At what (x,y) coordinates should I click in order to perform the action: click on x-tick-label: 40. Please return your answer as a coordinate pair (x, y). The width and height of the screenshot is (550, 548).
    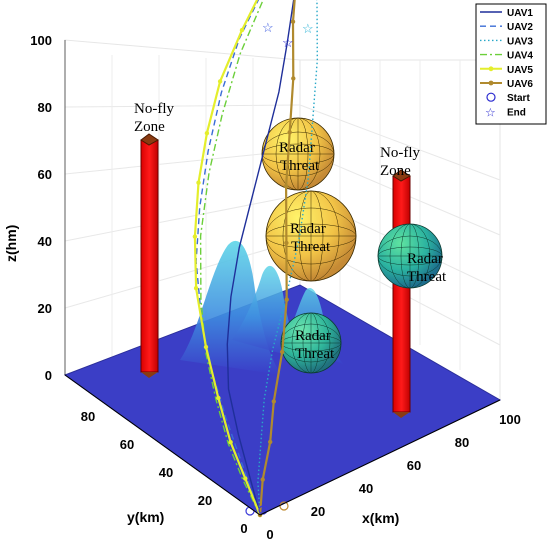
    Looking at the image, I should click on (366, 488).